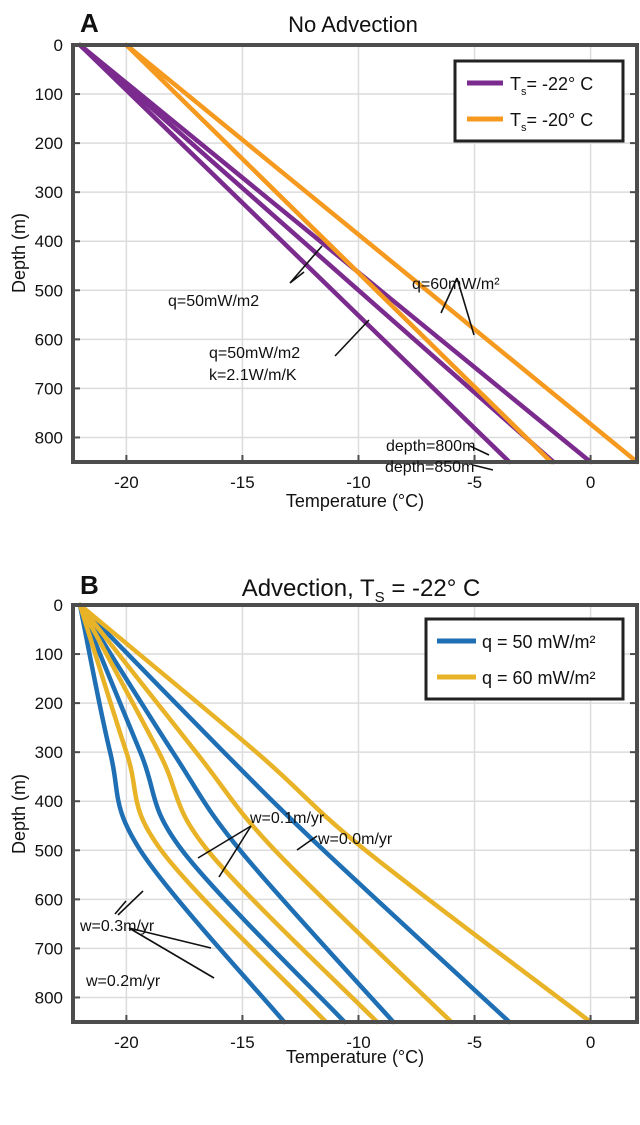 The width and height of the screenshot is (640, 1125). Describe the element at coordinates (254, 353) in the screenshot. I see `panel-a-annotation-q50b: q=50mW/m2` at that location.